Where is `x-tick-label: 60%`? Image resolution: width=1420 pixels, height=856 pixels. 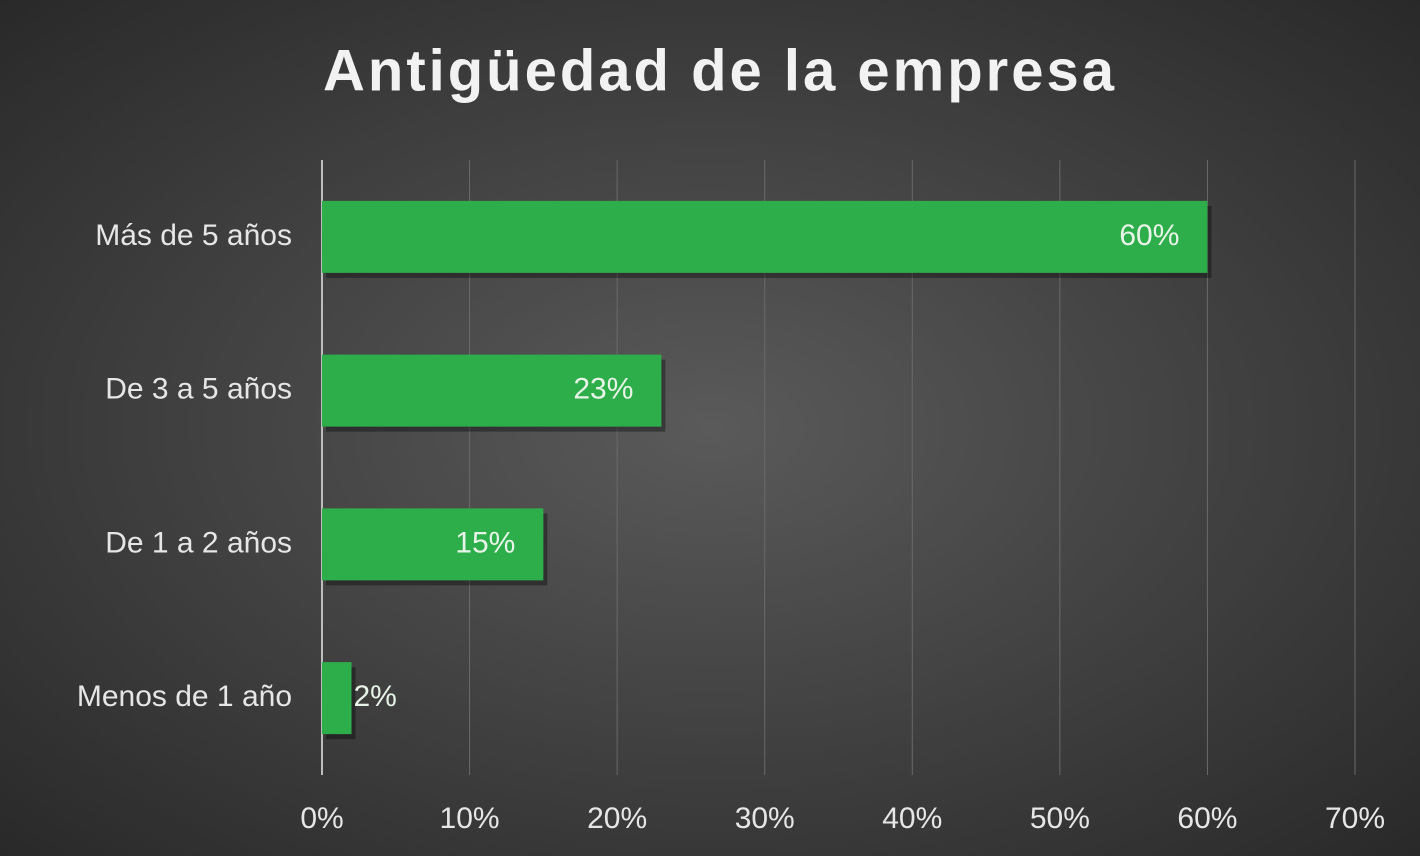
x-tick-label: 60% is located at coordinates (1207, 818).